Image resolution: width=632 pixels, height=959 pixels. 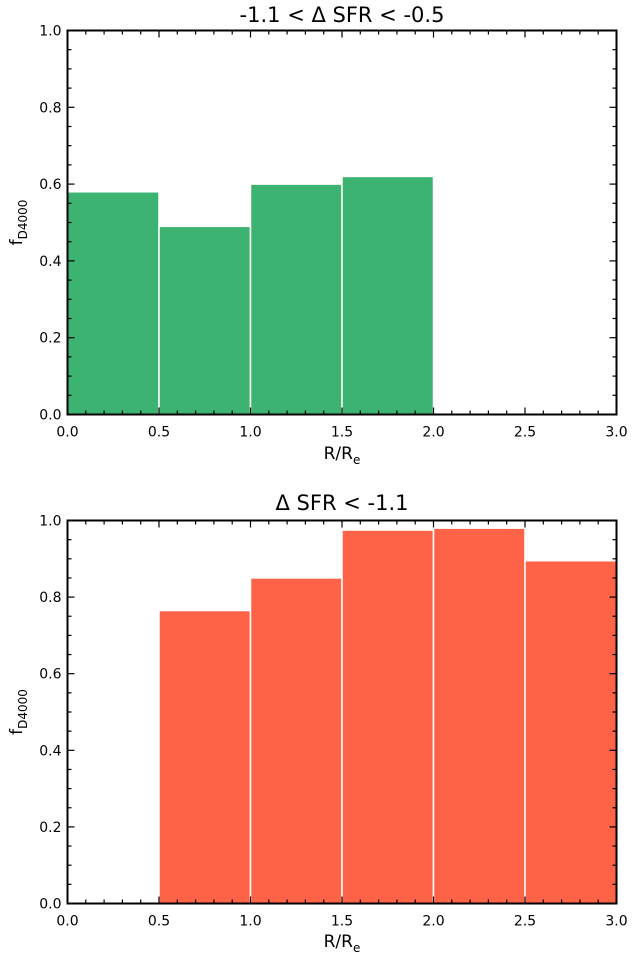 What do you see at coordinates (342, 15) in the screenshot?
I see `chart-title: -1.1 < Δ SFR < -0.5` at bounding box center [342, 15].